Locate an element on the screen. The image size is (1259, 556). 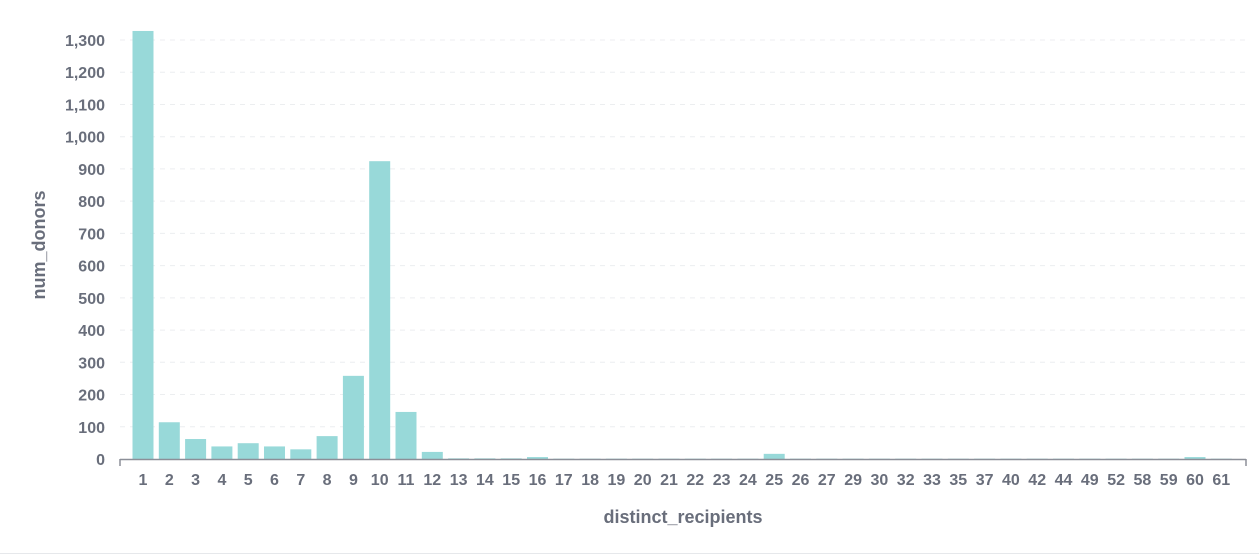
x-tick-label: 30 is located at coordinates (880, 480).